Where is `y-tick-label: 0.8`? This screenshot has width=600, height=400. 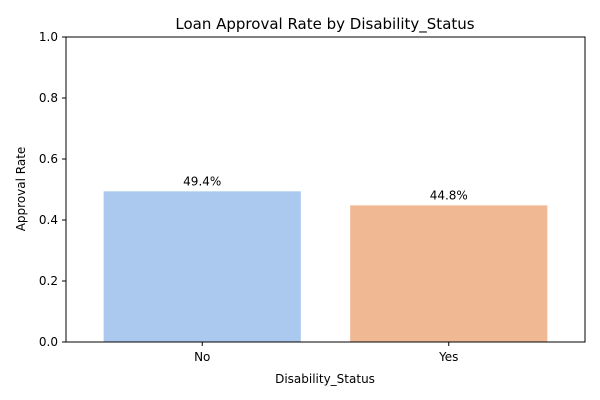
y-tick-label: 0.8 is located at coordinates (48, 98).